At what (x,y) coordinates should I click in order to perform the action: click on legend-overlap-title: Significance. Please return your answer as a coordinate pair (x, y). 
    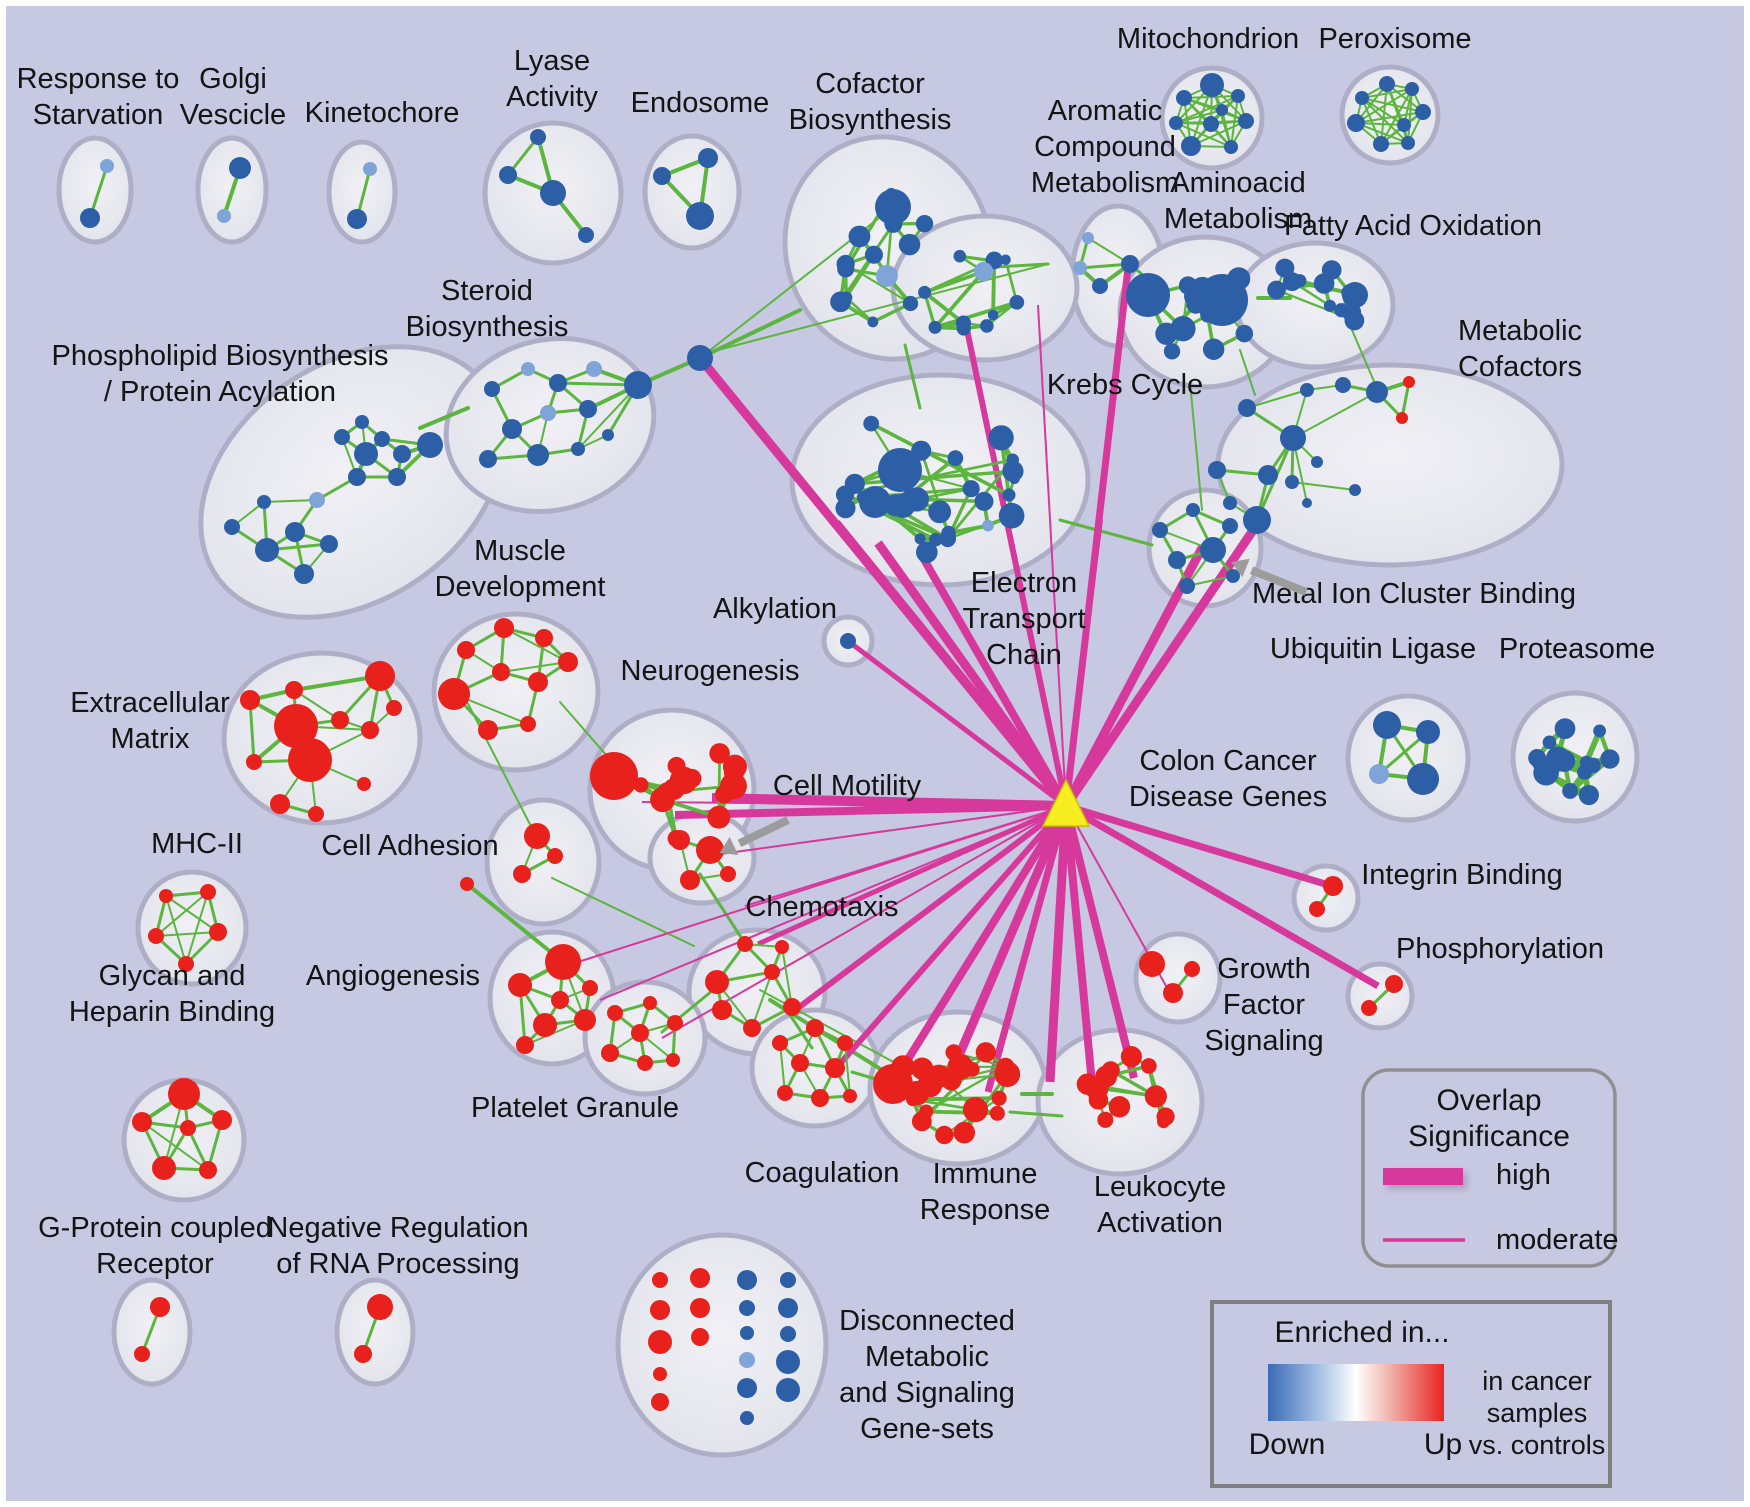
    Looking at the image, I should click on (1489, 1136).